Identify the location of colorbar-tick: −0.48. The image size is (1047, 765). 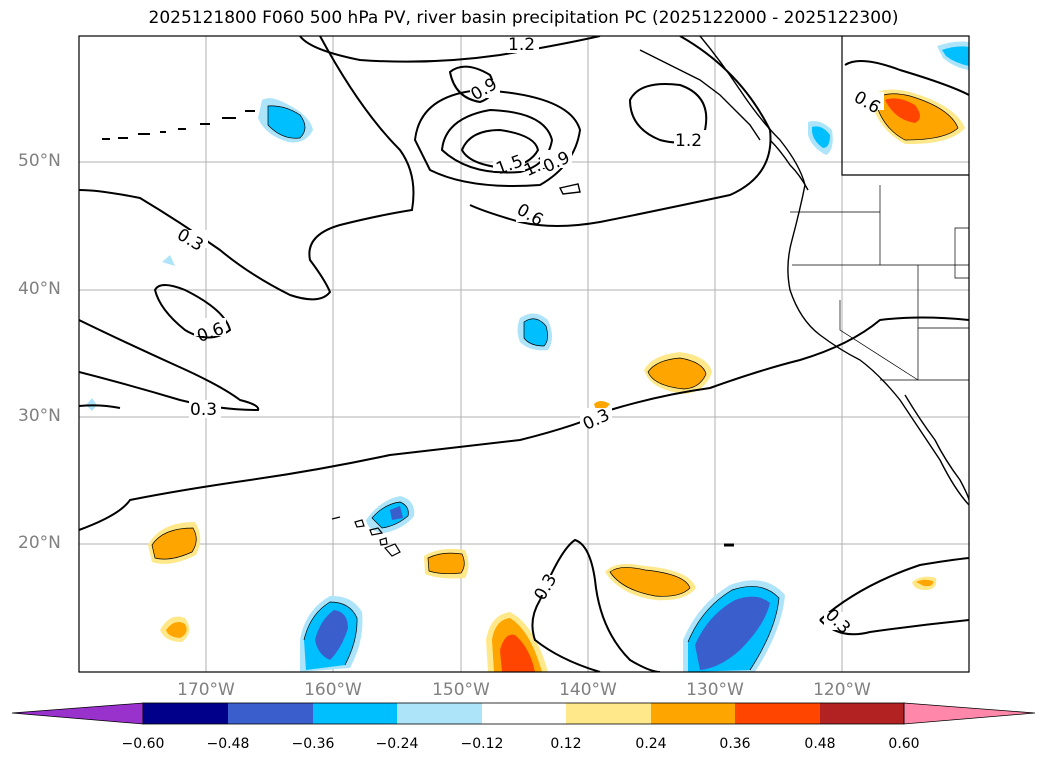
(228, 744).